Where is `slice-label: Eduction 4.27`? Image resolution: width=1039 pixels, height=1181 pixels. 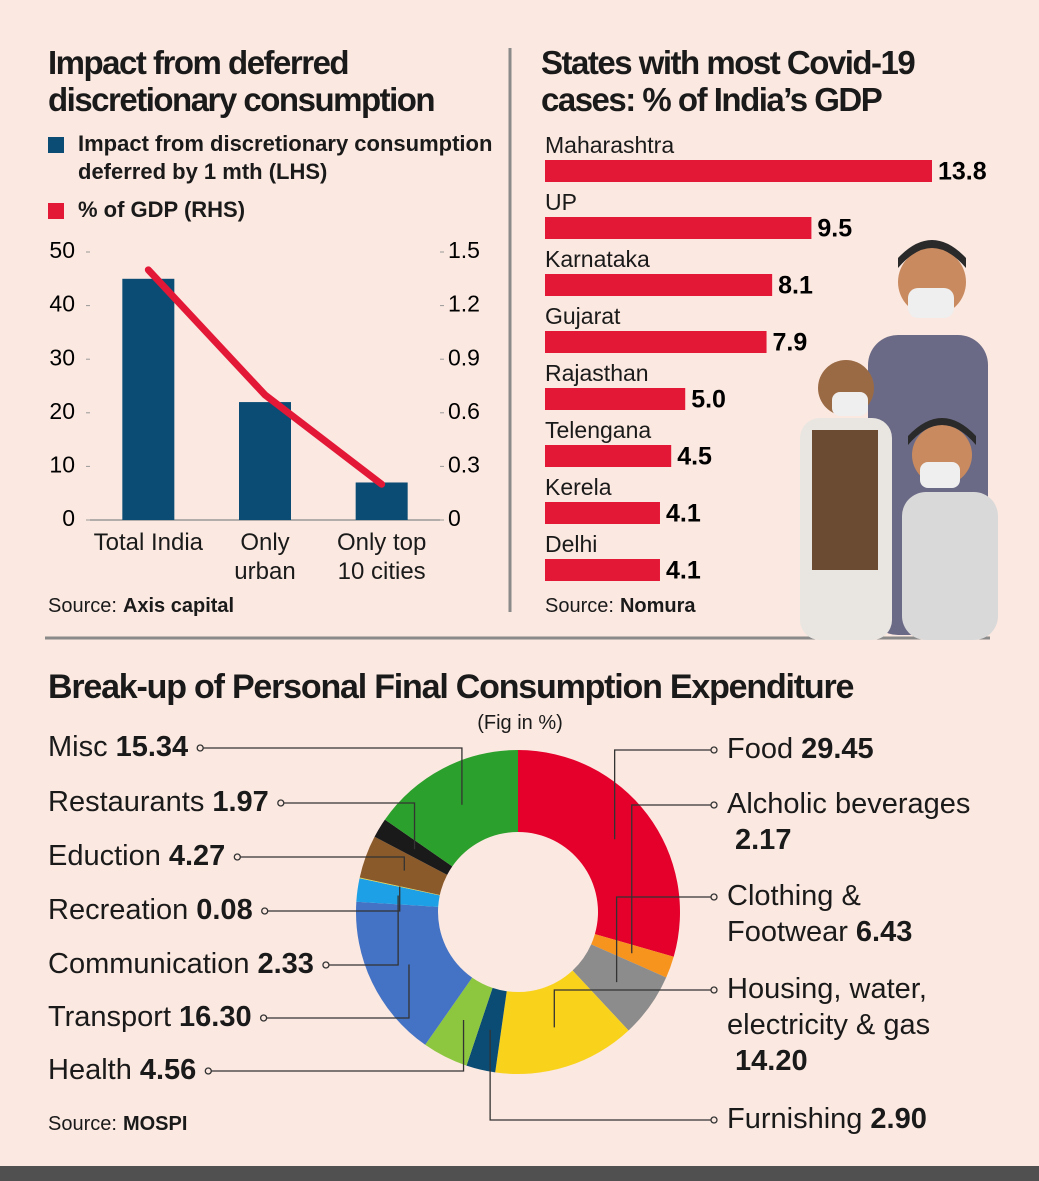
slice-label: Eduction 4.27 is located at coordinates (136, 856).